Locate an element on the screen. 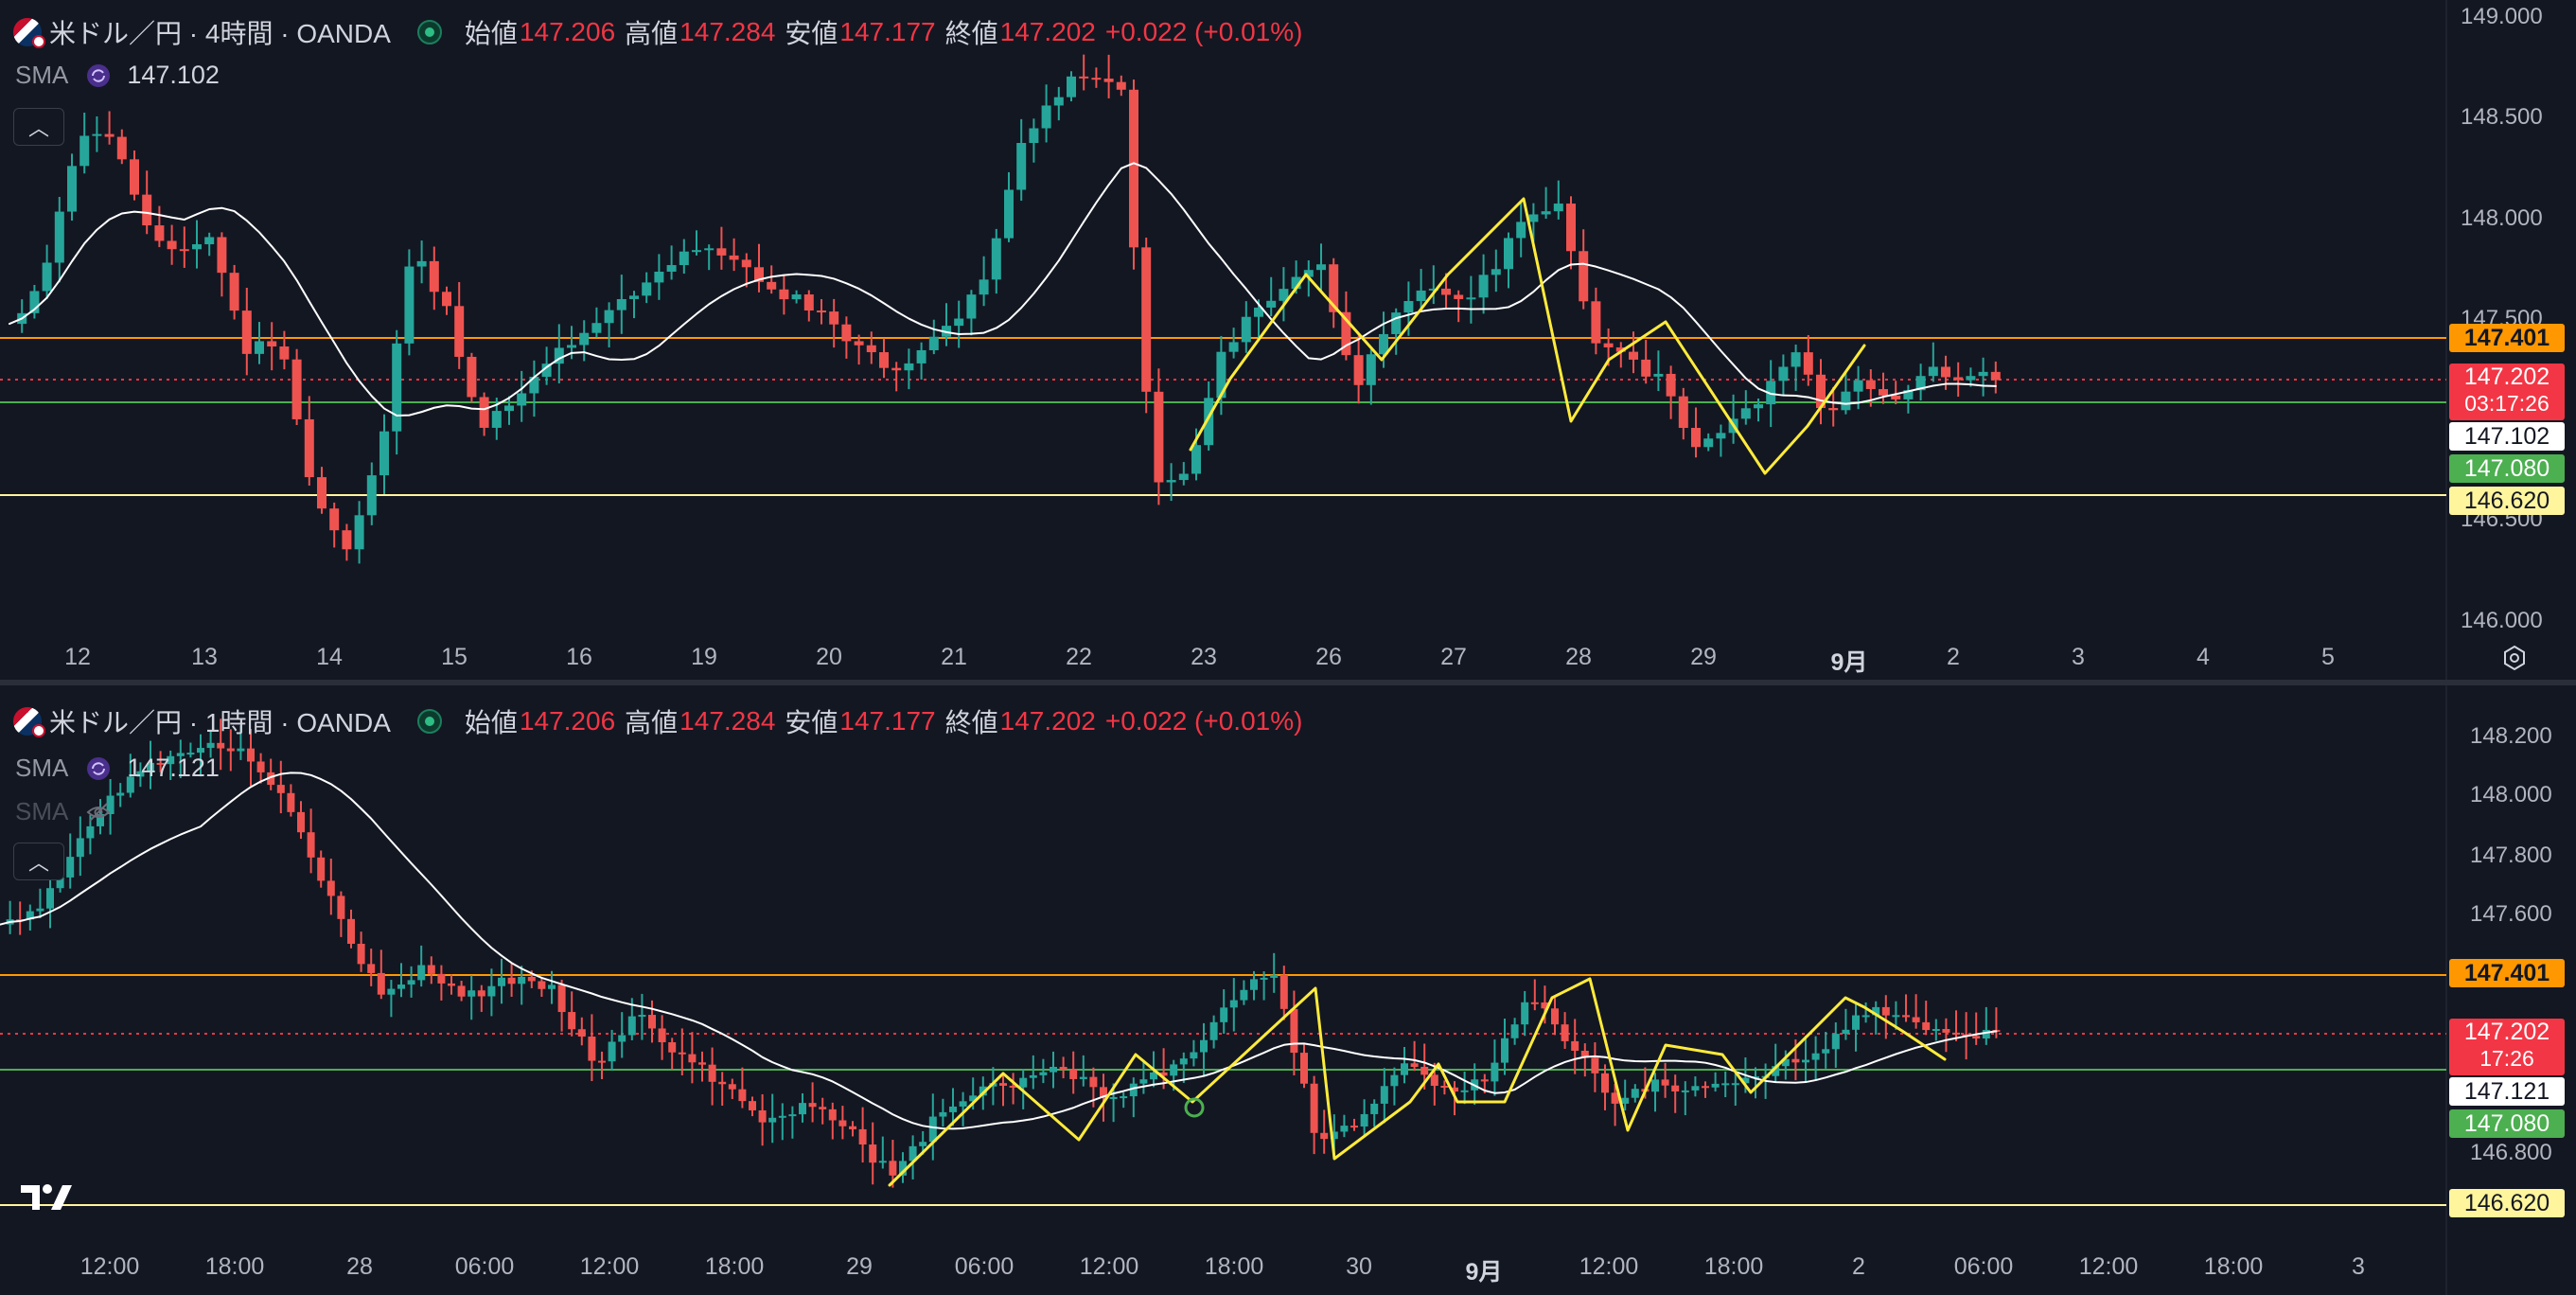 The image size is (2576, 1295). x-tick: 18:00 is located at coordinates (734, 1266).